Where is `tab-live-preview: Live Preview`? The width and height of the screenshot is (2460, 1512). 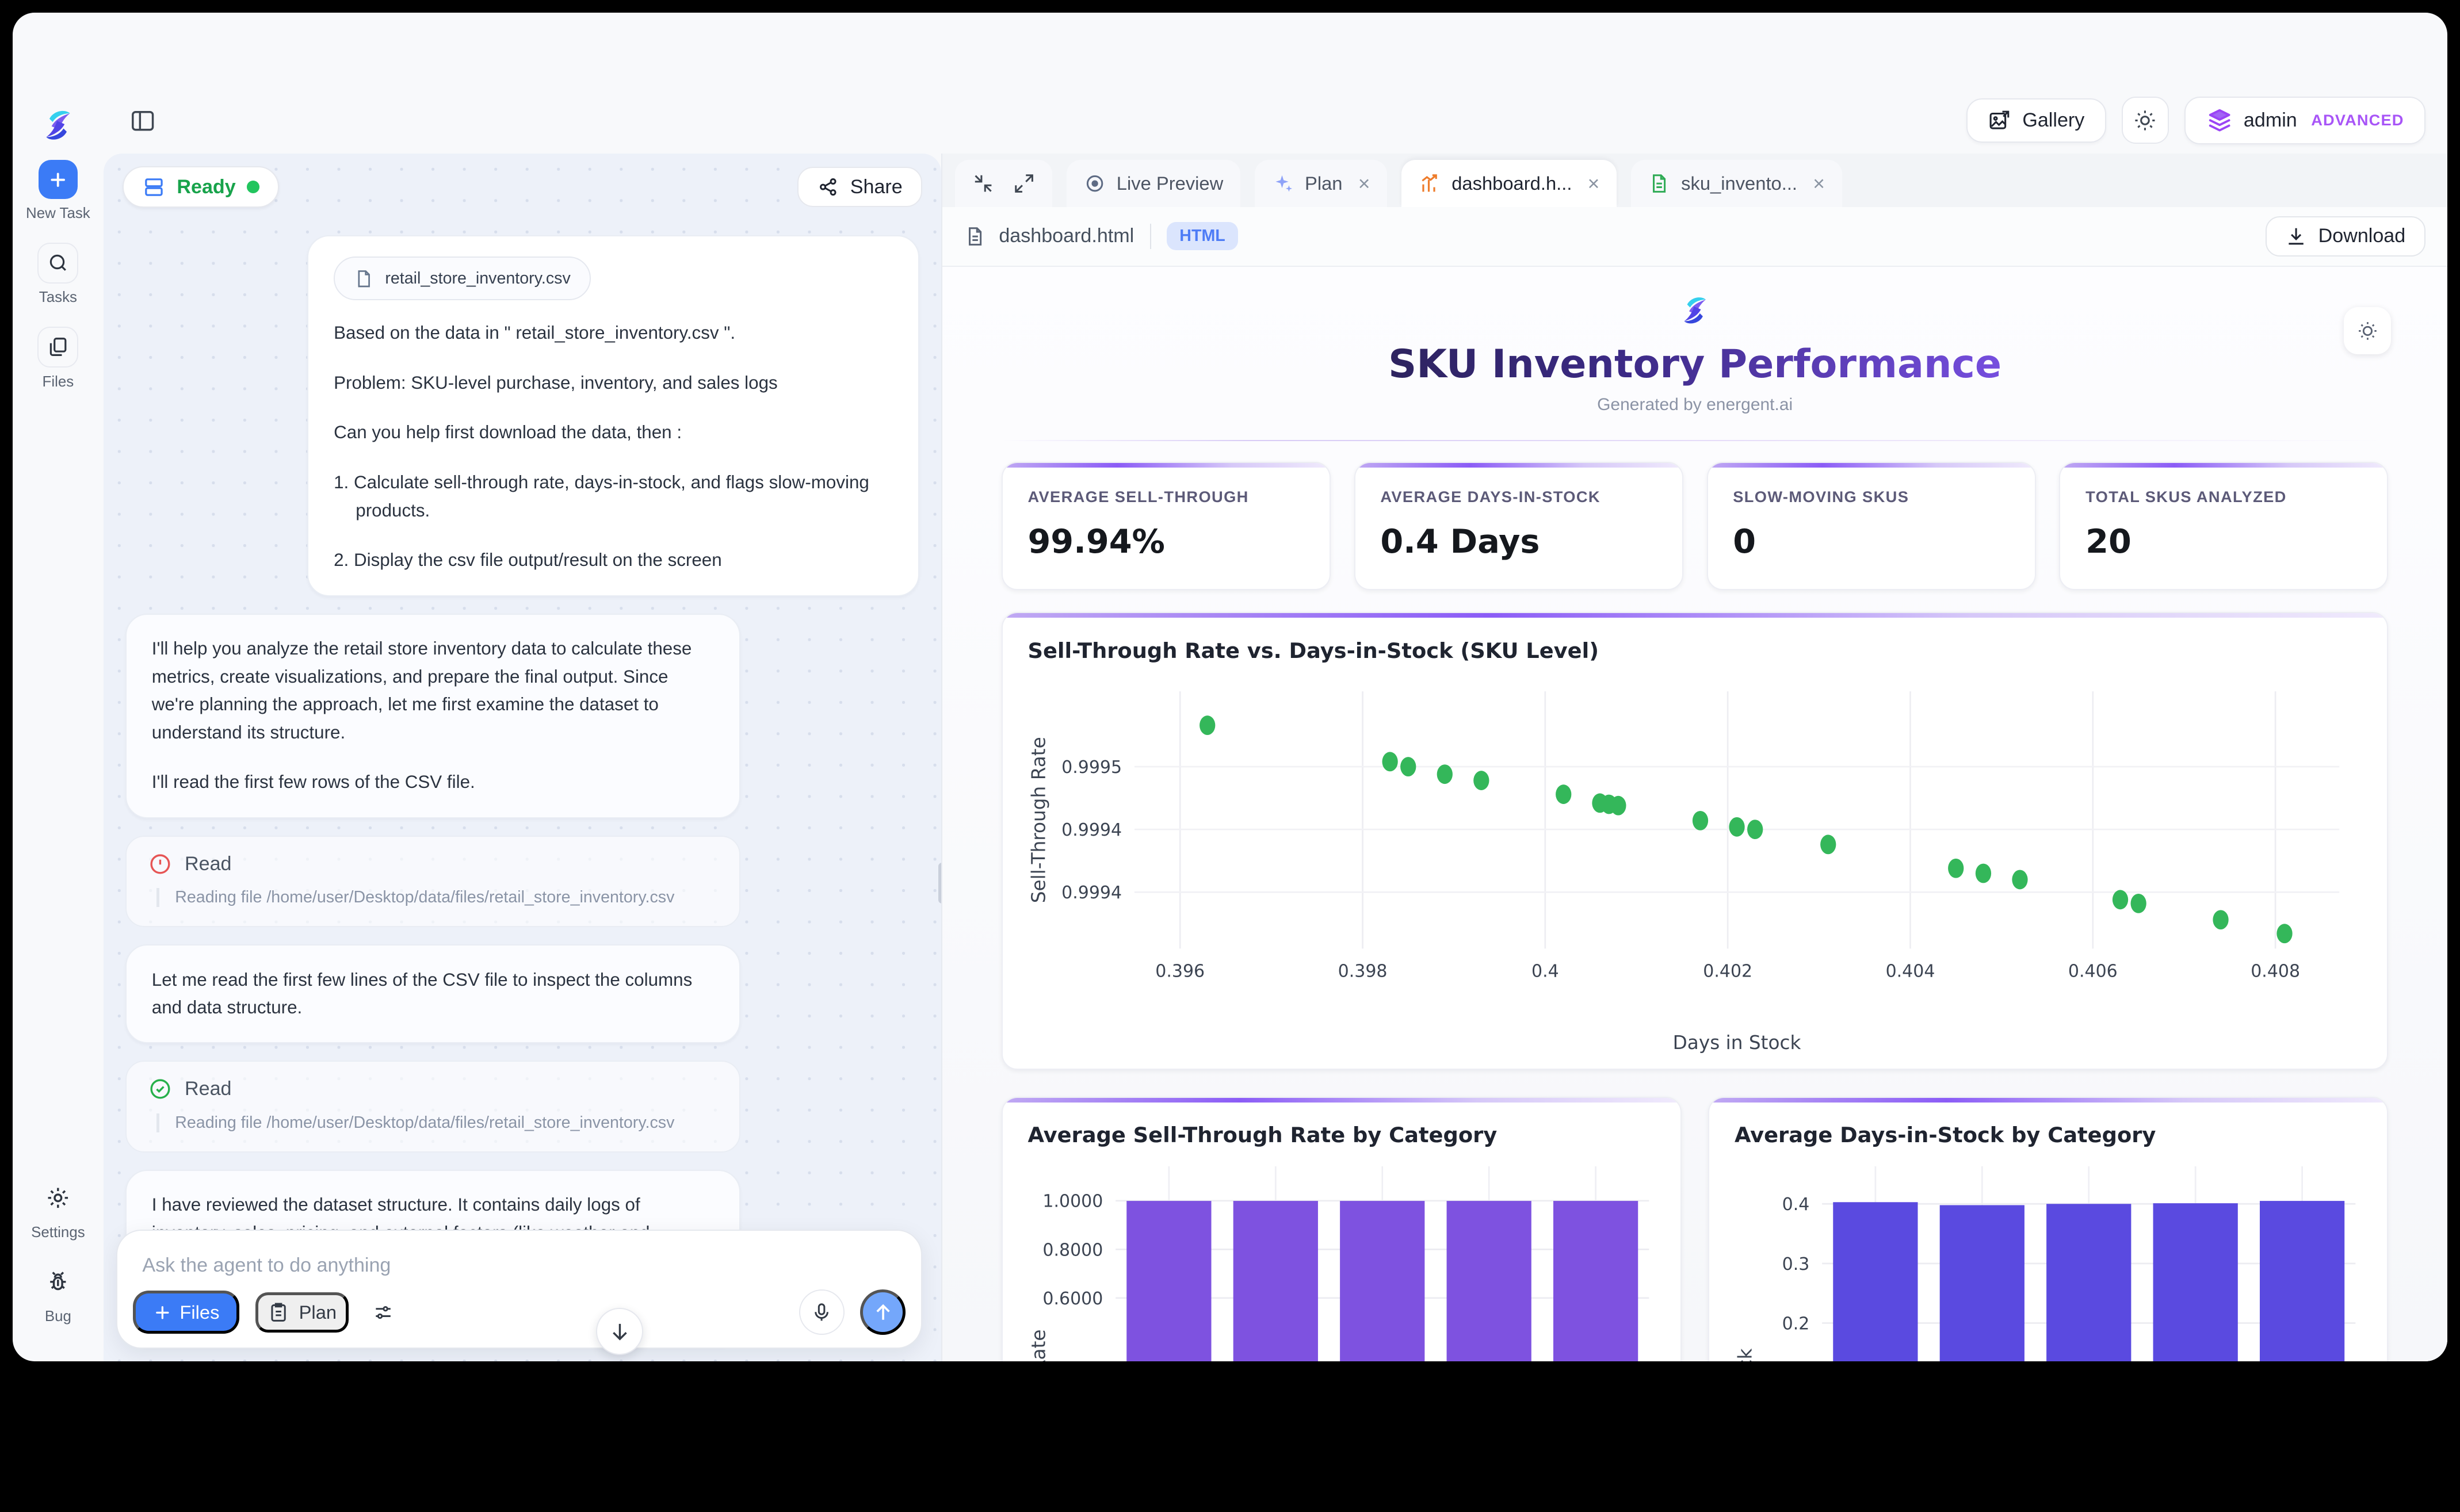 tab-live-preview: Live Preview is located at coordinates (1153, 183).